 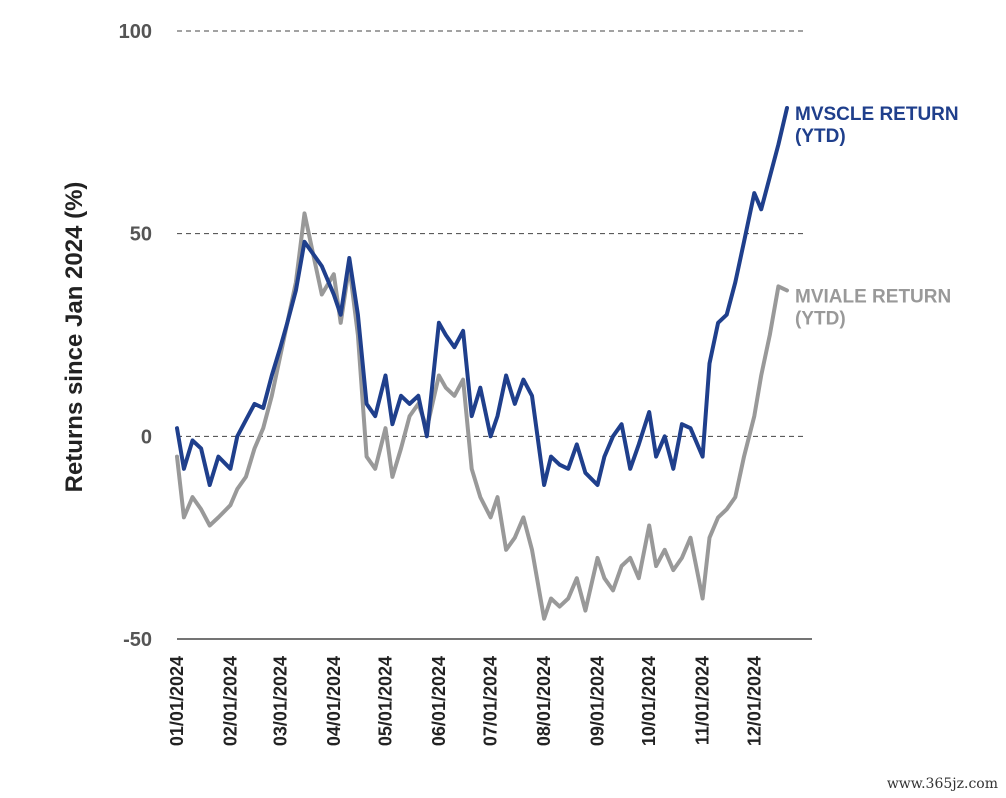 I want to click on x-tick-label: 08/01/2024, so click(x=544, y=701).